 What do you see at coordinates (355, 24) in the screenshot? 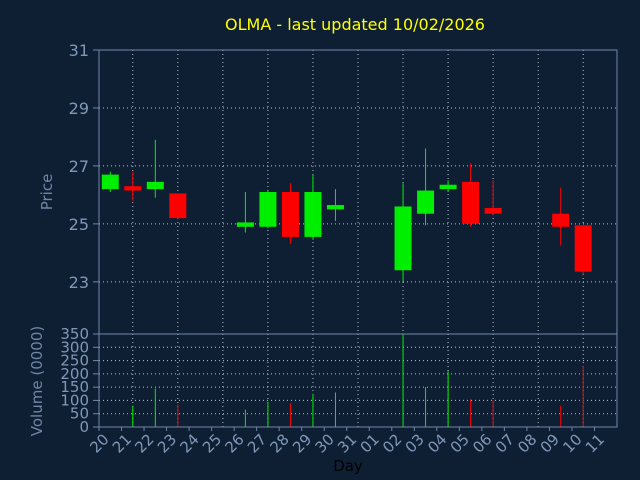
I see `chart-title: OLMA - last updated 10/02/2026` at bounding box center [355, 24].